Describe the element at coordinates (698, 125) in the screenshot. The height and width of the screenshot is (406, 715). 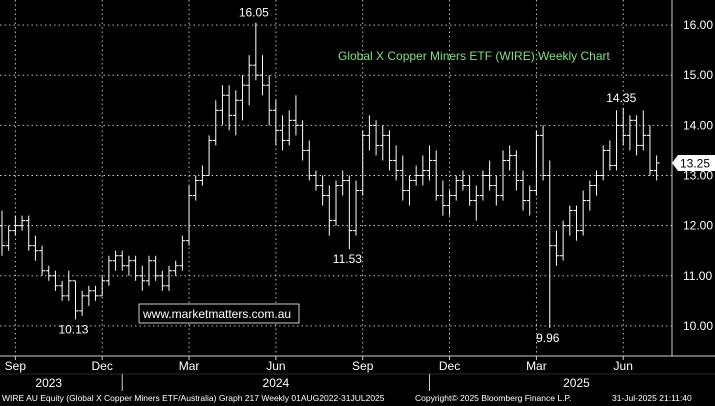
I see `y-tick-label: 14.00` at that location.